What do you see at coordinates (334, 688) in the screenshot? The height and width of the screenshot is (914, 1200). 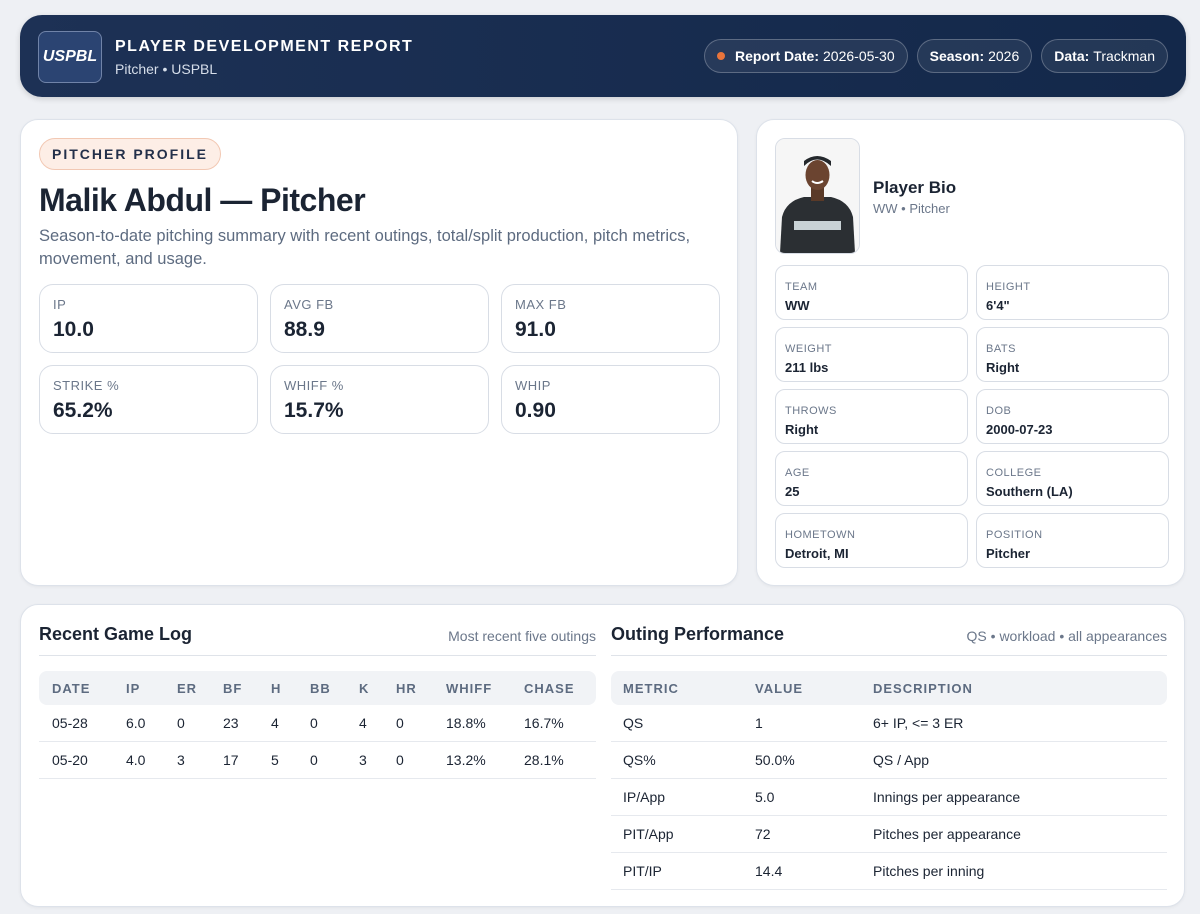 I see `column-header: BB` at bounding box center [334, 688].